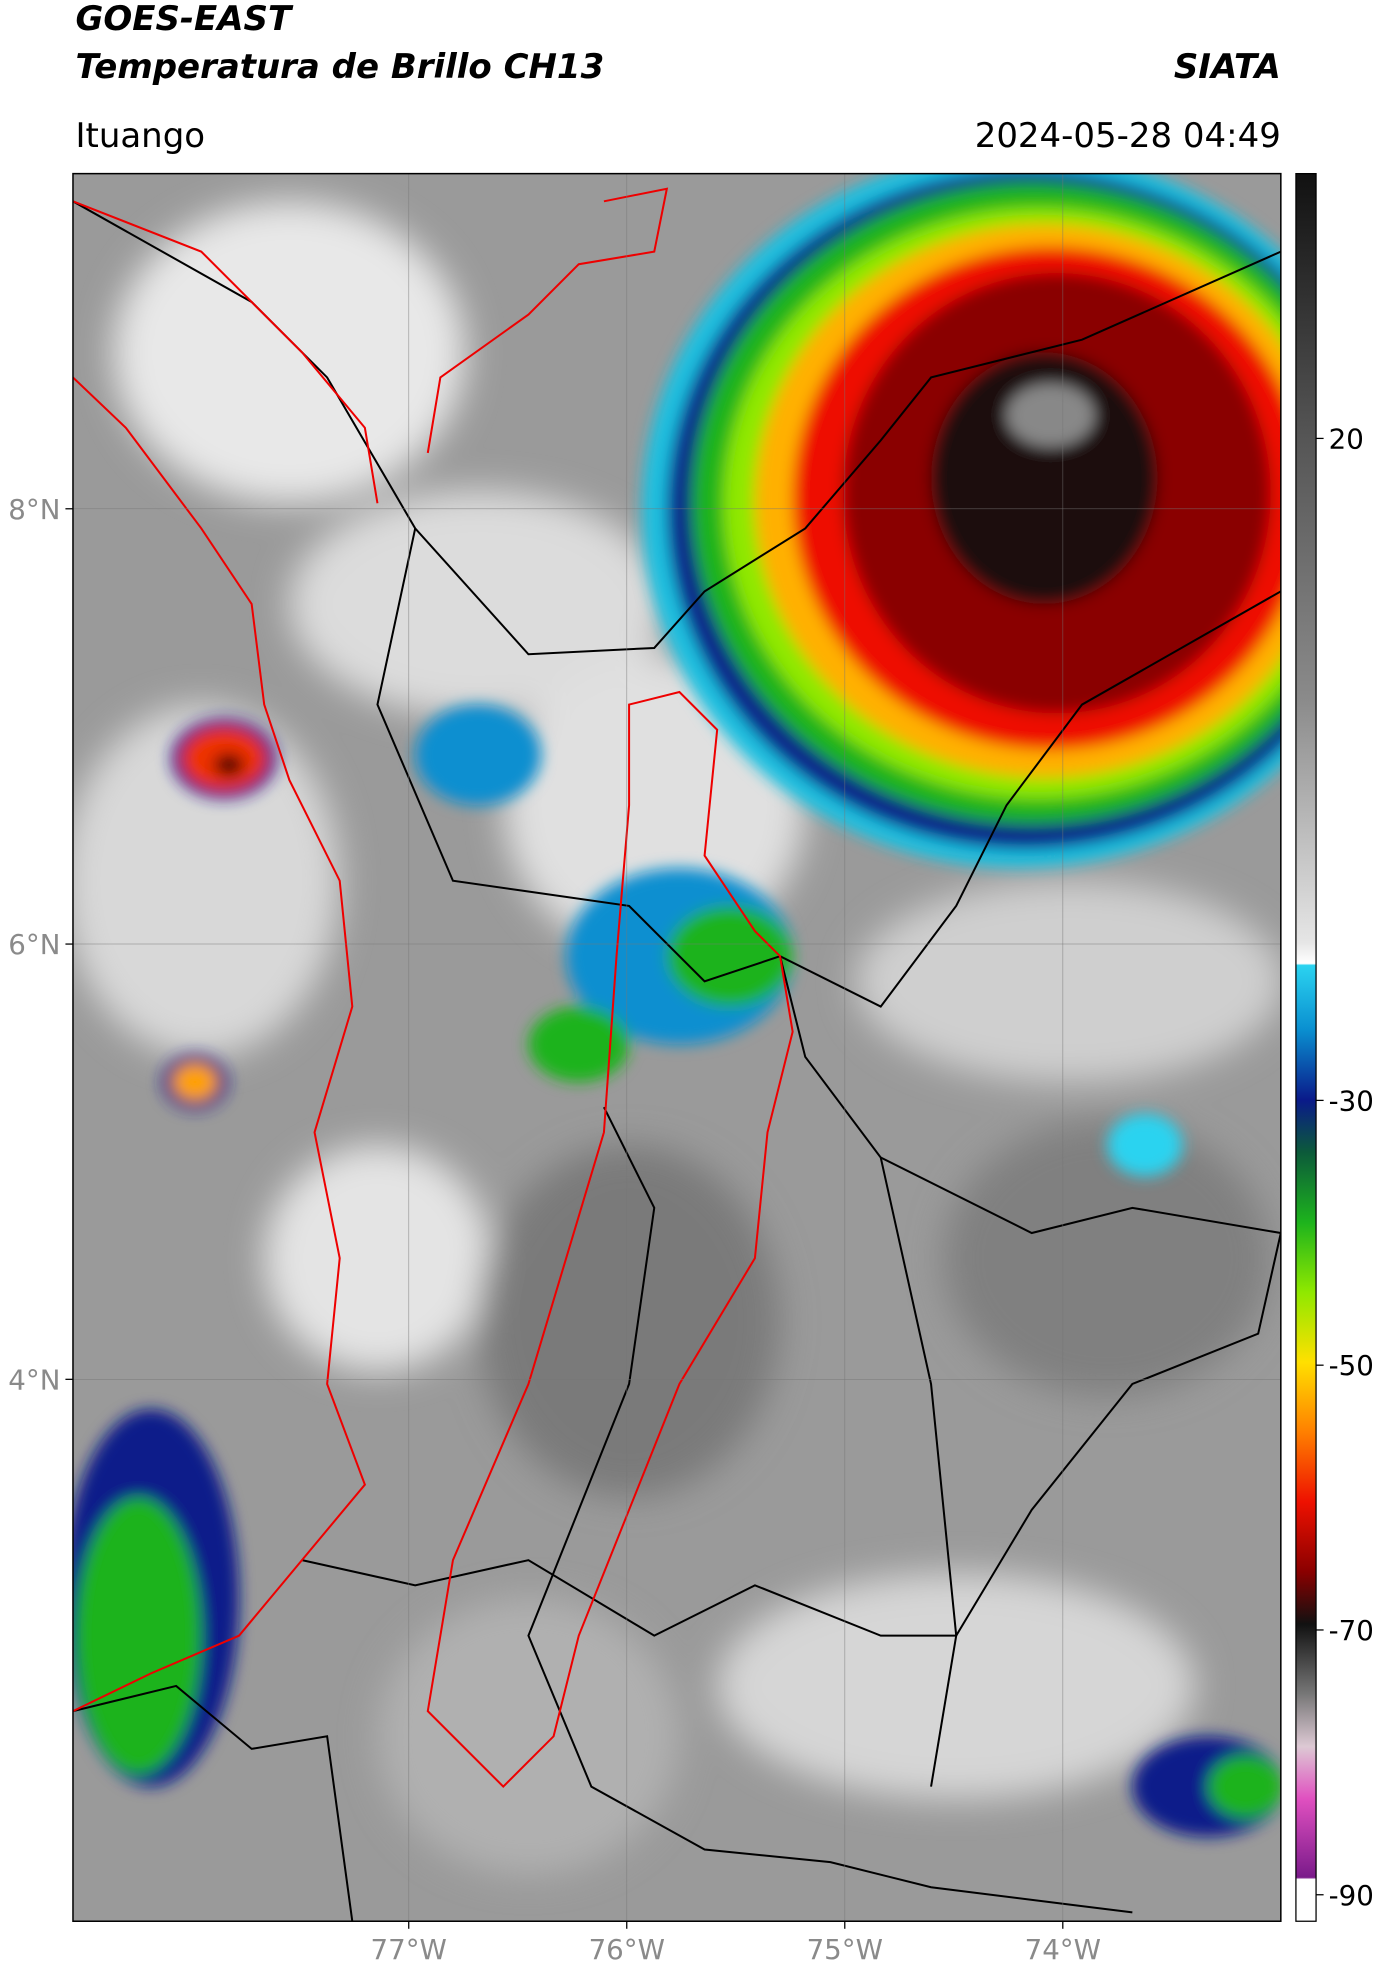  I want to click on colorbar-tick-label: -30, so click(1351, 1100).